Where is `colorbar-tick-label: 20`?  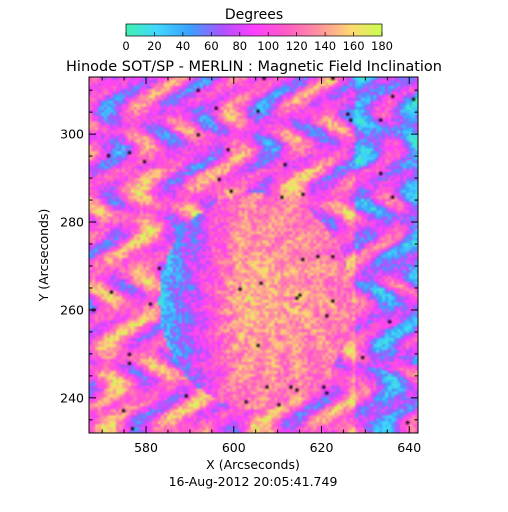
colorbar-tick-label: 20 is located at coordinates (154, 46).